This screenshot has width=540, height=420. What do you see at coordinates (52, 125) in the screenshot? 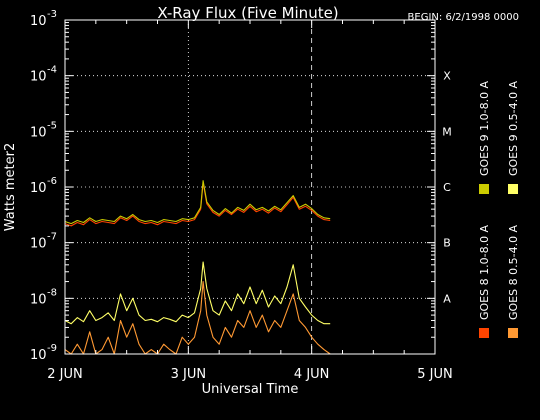
I see `y-tick-exponent: -5` at bounding box center [52, 125].